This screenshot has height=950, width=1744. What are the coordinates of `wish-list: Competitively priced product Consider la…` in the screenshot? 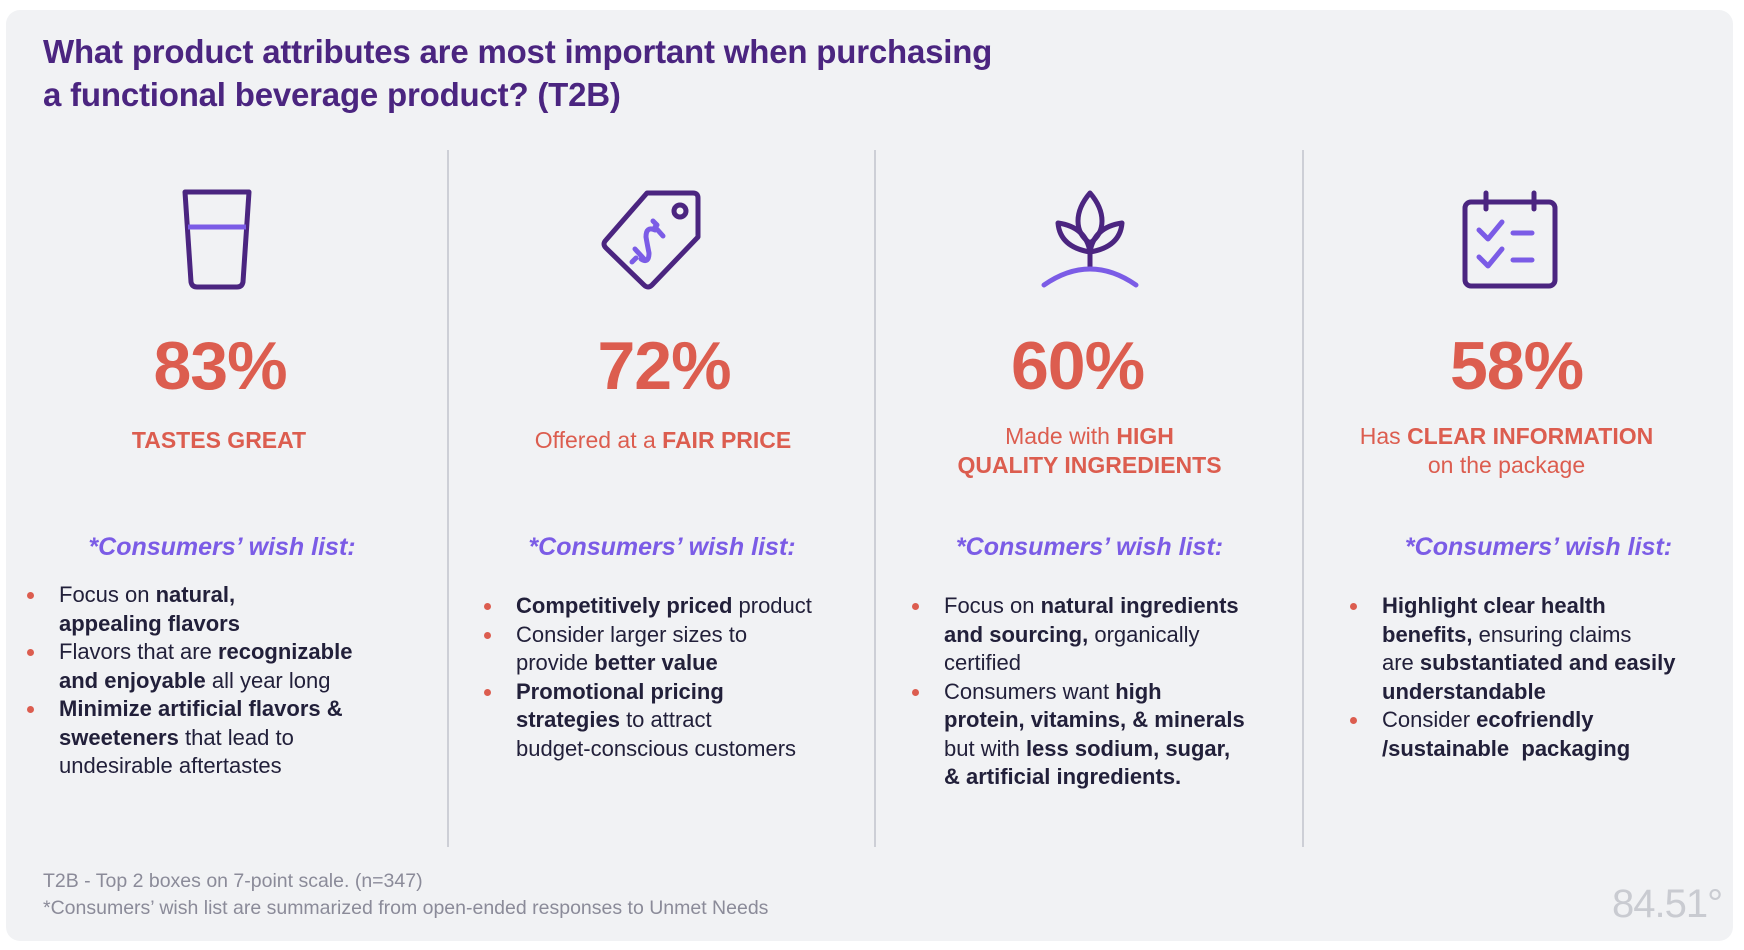 It's located at (670, 677).